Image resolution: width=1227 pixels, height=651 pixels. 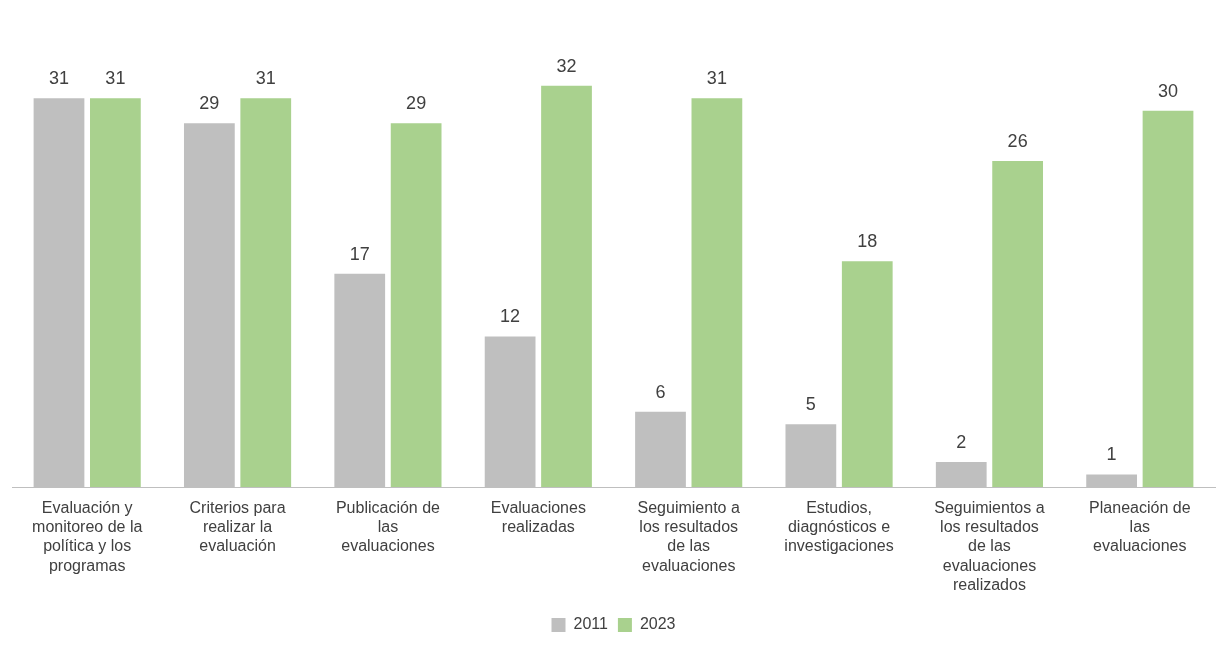 What do you see at coordinates (989, 546) in the screenshot?
I see `x-tick-label: Seguimientos a los resultados de las evaluaciones realizados` at bounding box center [989, 546].